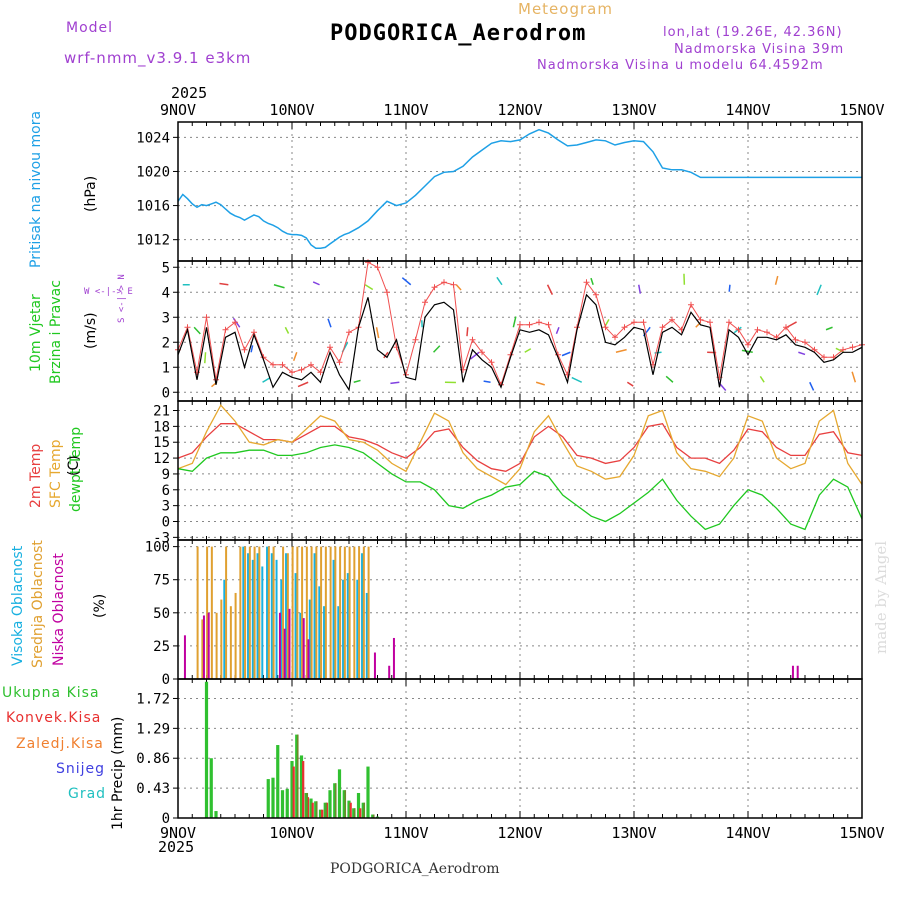 The height and width of the screenshot is (904, 900). Describe the element at coordinates (161, 647) in the screenshot. I see `y-tick-label: 25` at that location.